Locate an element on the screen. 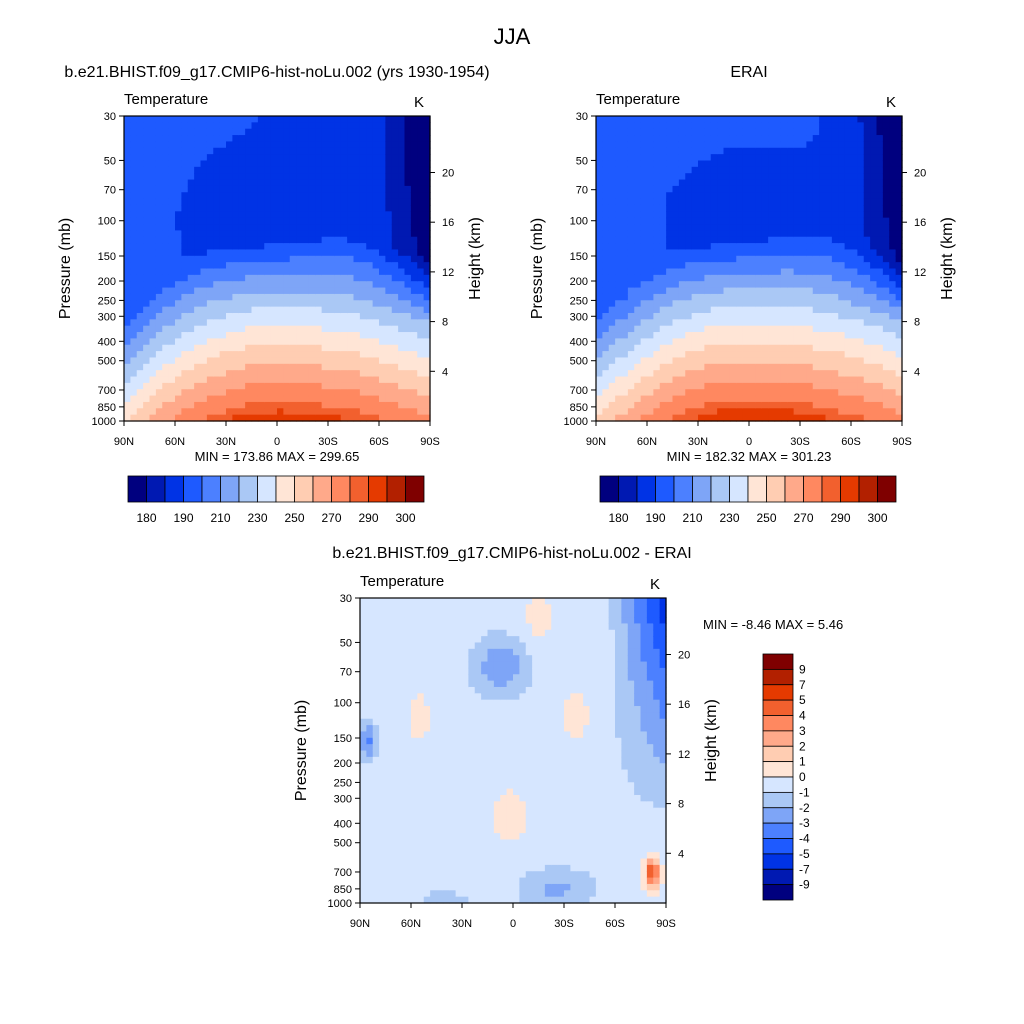  colorbar-swatch is located at coordinates (665, 489).